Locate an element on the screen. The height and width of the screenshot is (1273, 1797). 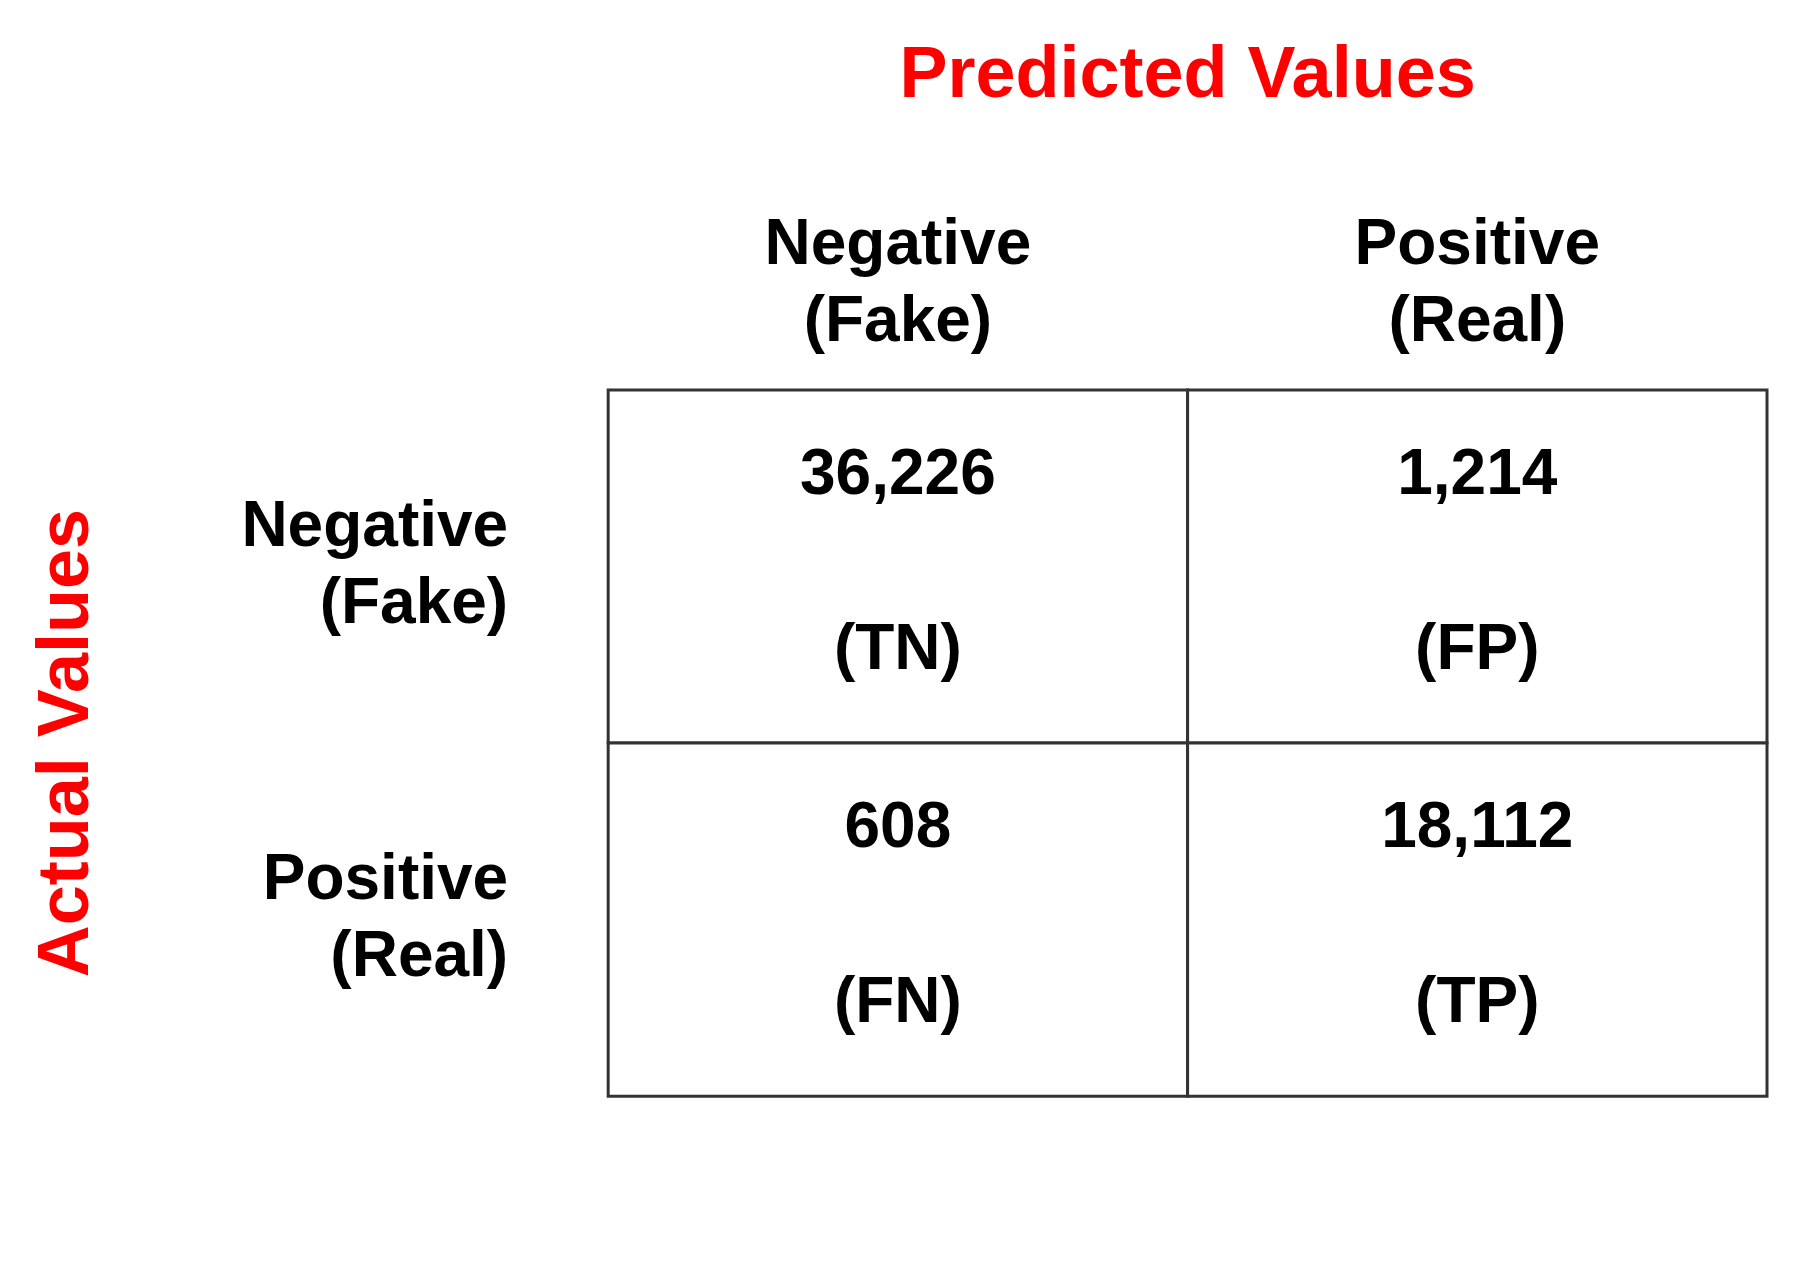
annotation: (TN) is located at coordinates (897, 647).